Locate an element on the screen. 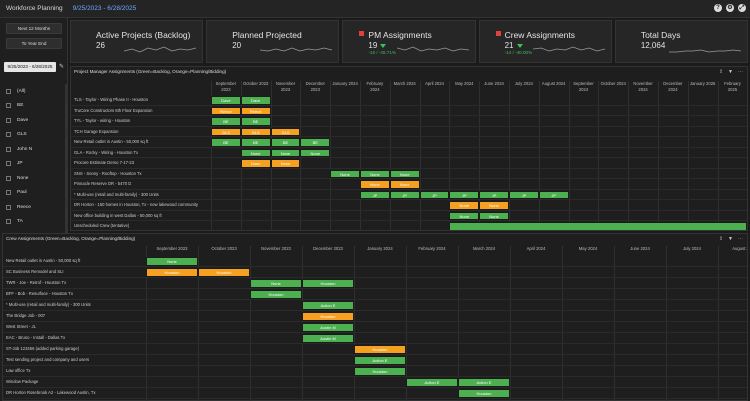 The width and height of the screenshot is (750, 401). kpi-card: Total Days 12,064 is located at coordinates (681, 41).